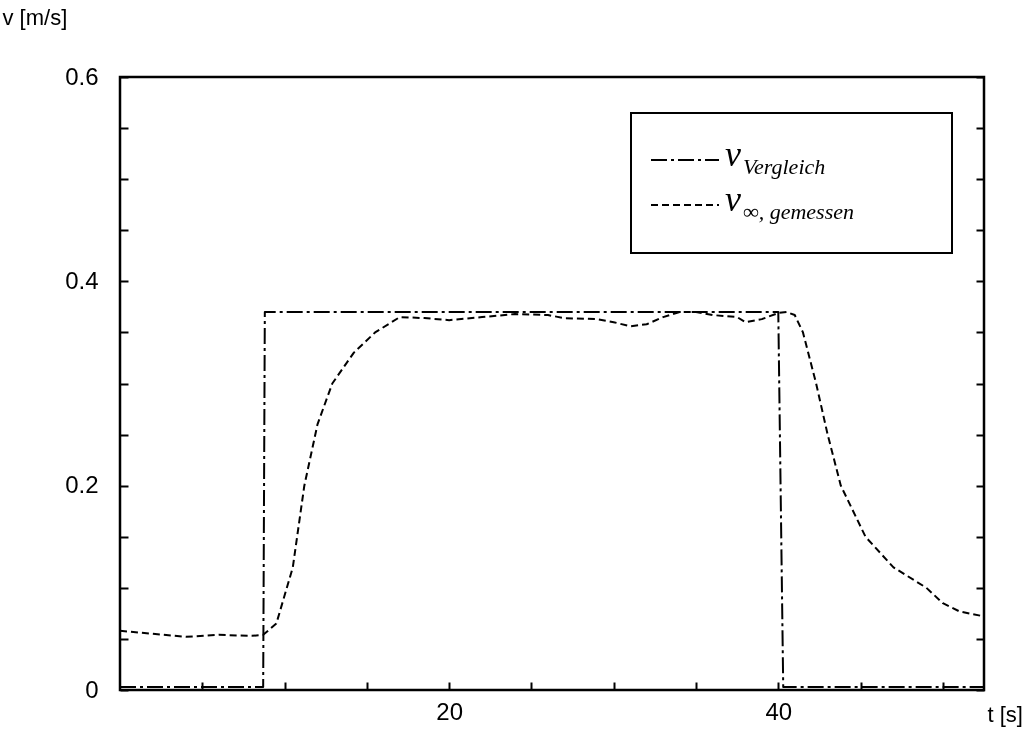 The image size is (1031, 744). What do you see at coordinates (779, 711) in the screenshot?
I see `x-tick-label: 40` at bounding box center [779, 711].